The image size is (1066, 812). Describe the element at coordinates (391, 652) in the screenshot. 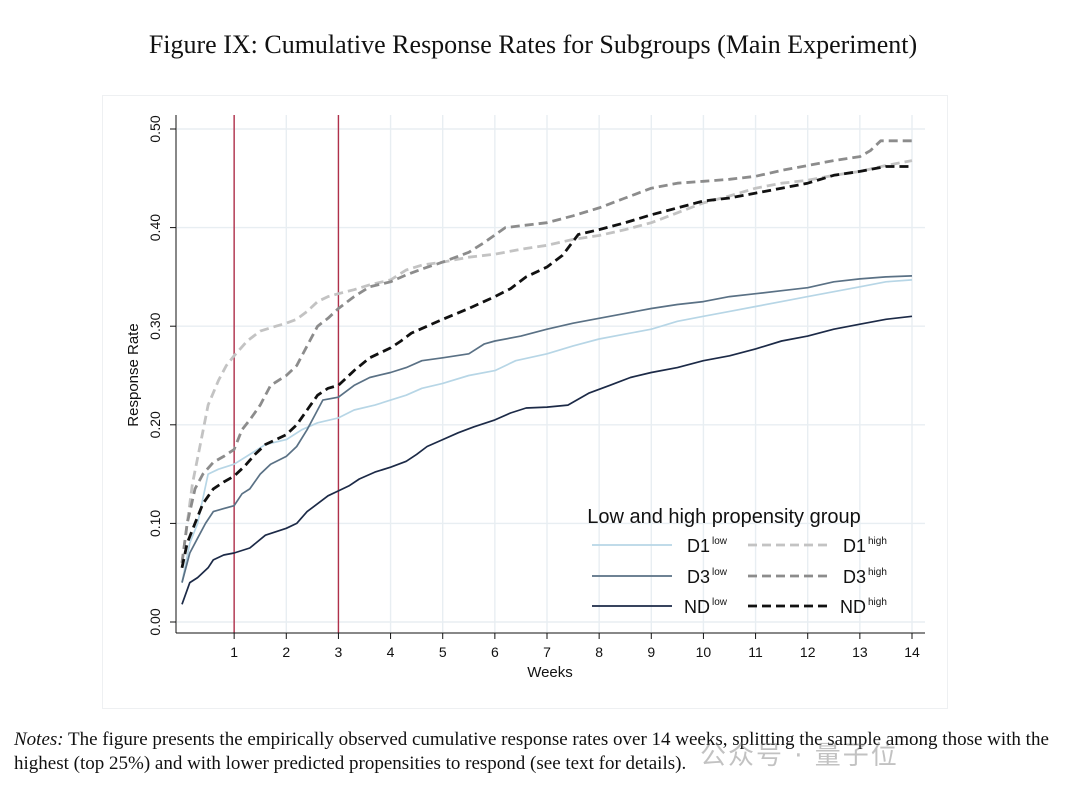

I see `x-tick-label: 4` at that location.